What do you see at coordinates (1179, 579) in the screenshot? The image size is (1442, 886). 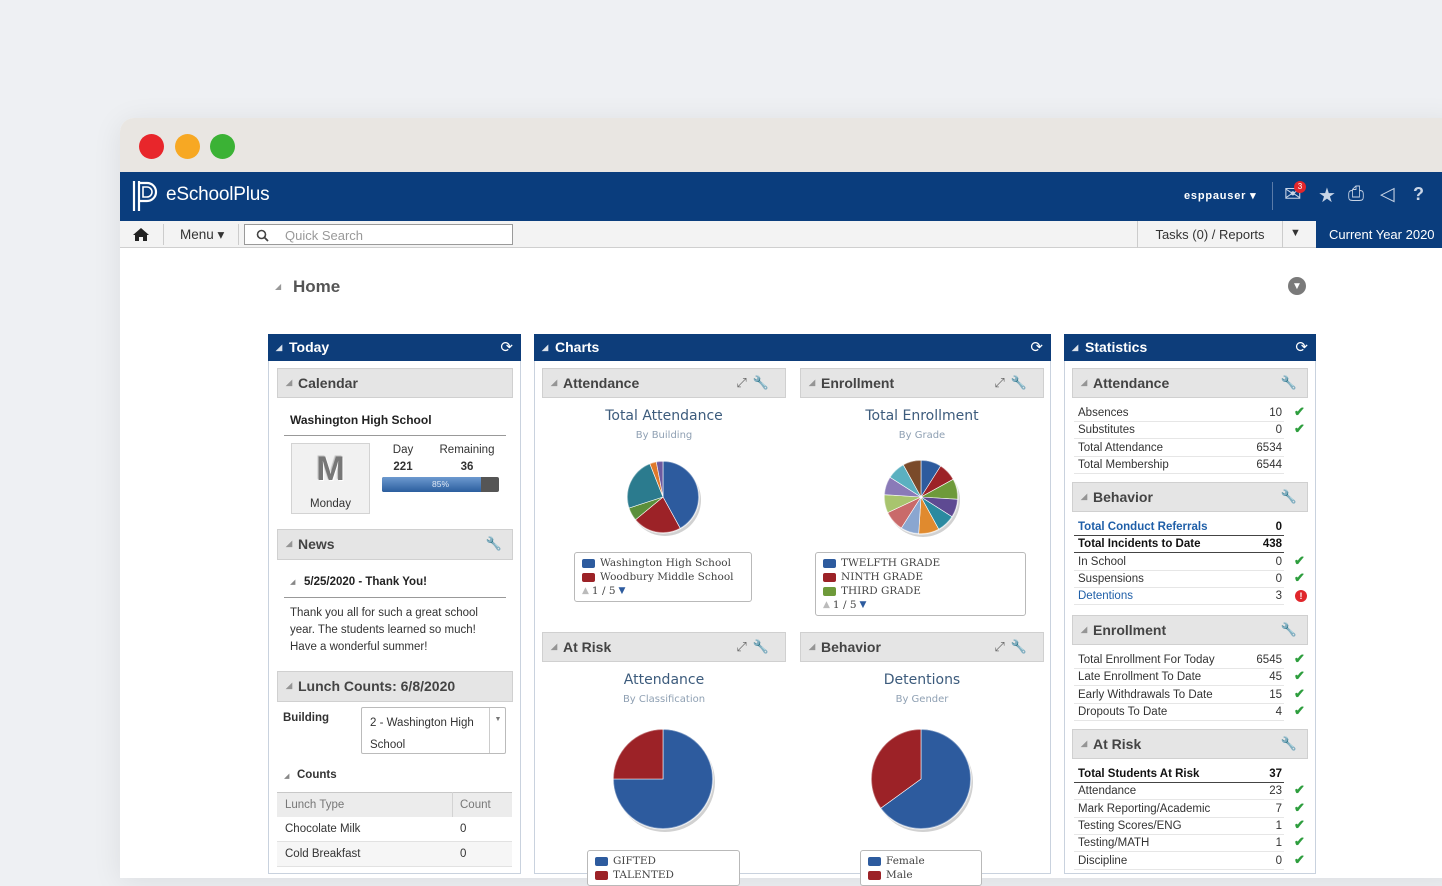 I see `stat-row: Suspensions 0` at bounding box center [1179, 579].